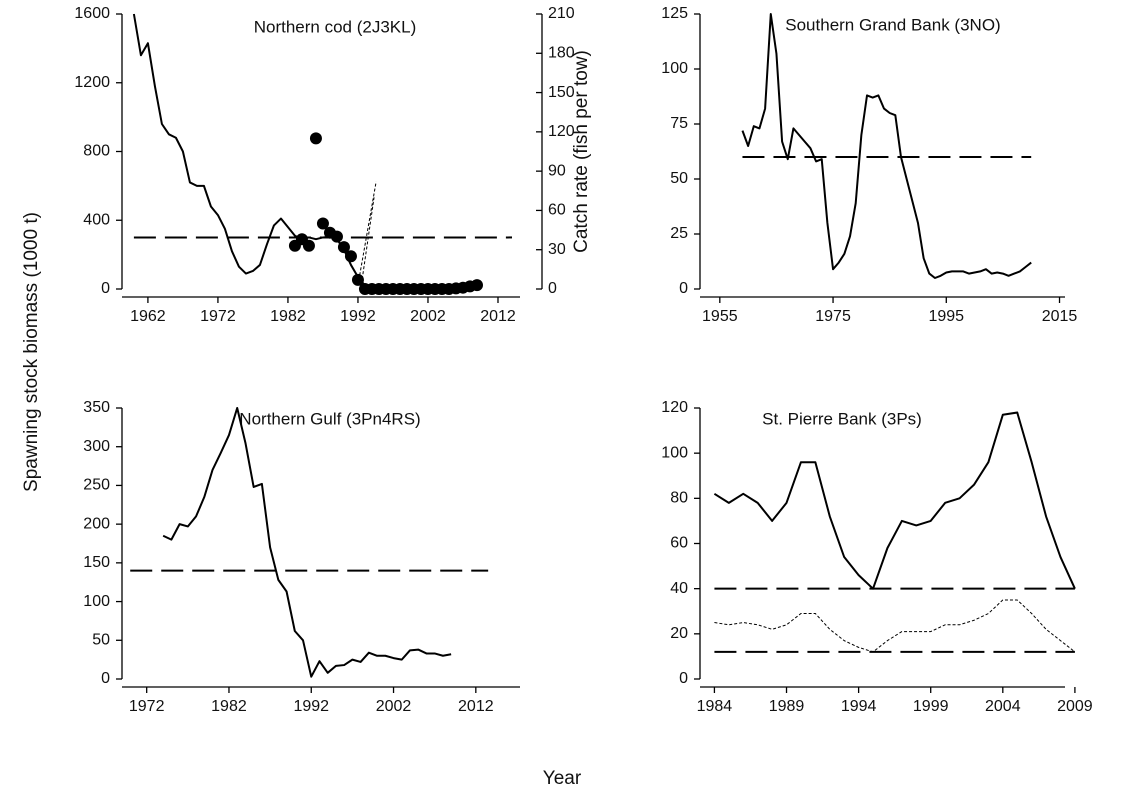  Describe the element at coordinates (679, 123) in the screenshot. I see `y-tick-label: 75` at that location.